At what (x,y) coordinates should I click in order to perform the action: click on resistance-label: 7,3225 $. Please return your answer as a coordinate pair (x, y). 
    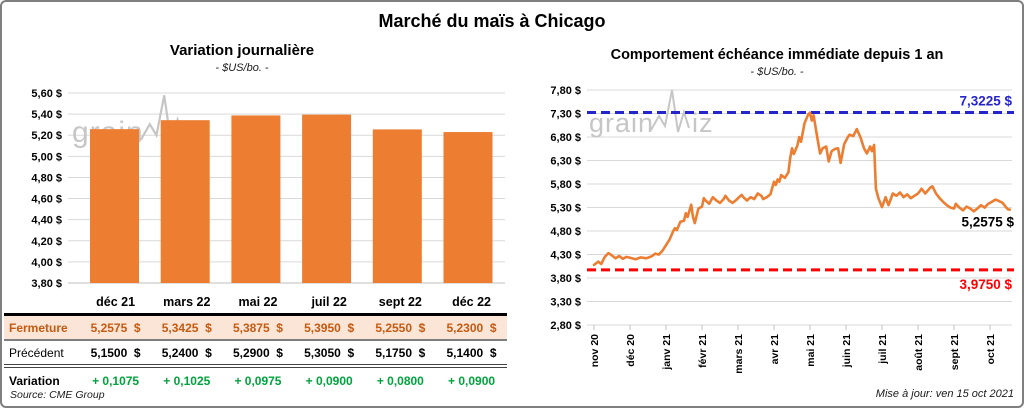
    Looking at the image, I should click on (985, 101).